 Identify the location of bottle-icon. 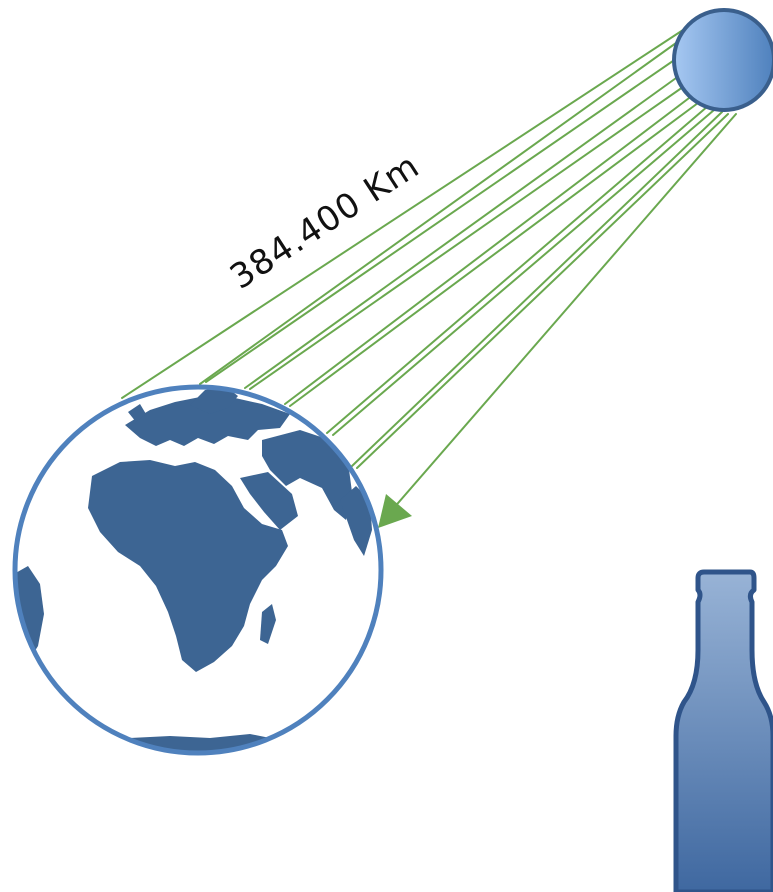
(723, 730).